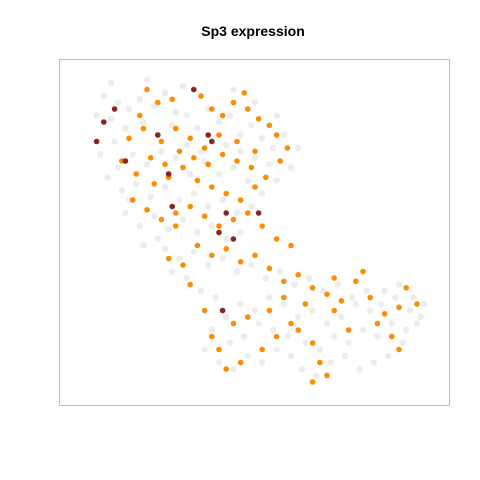 The width and height of the screenshot is (480, 480). Describe the element at coordinates (253, 31) in the screenshot. I see `chart-title: Sp3 expression` at that location.